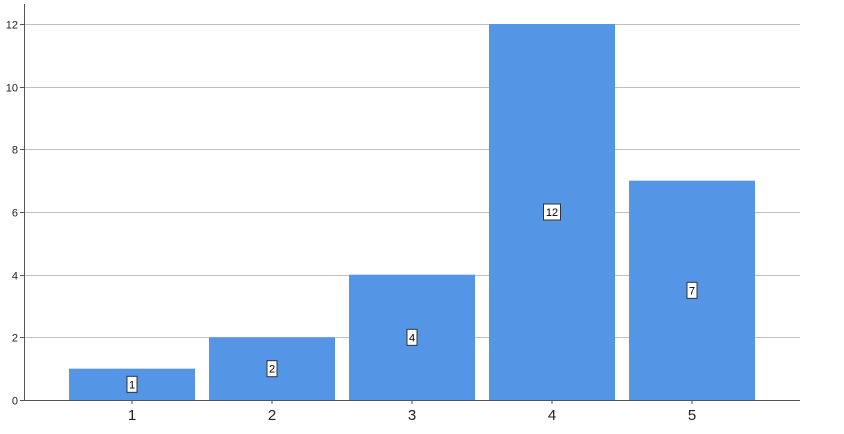 This screenshot has width=844, height=434. Describe the element at coordinates (15, 277) in the screenshot. I see `y-tick-label: 4` at that location.